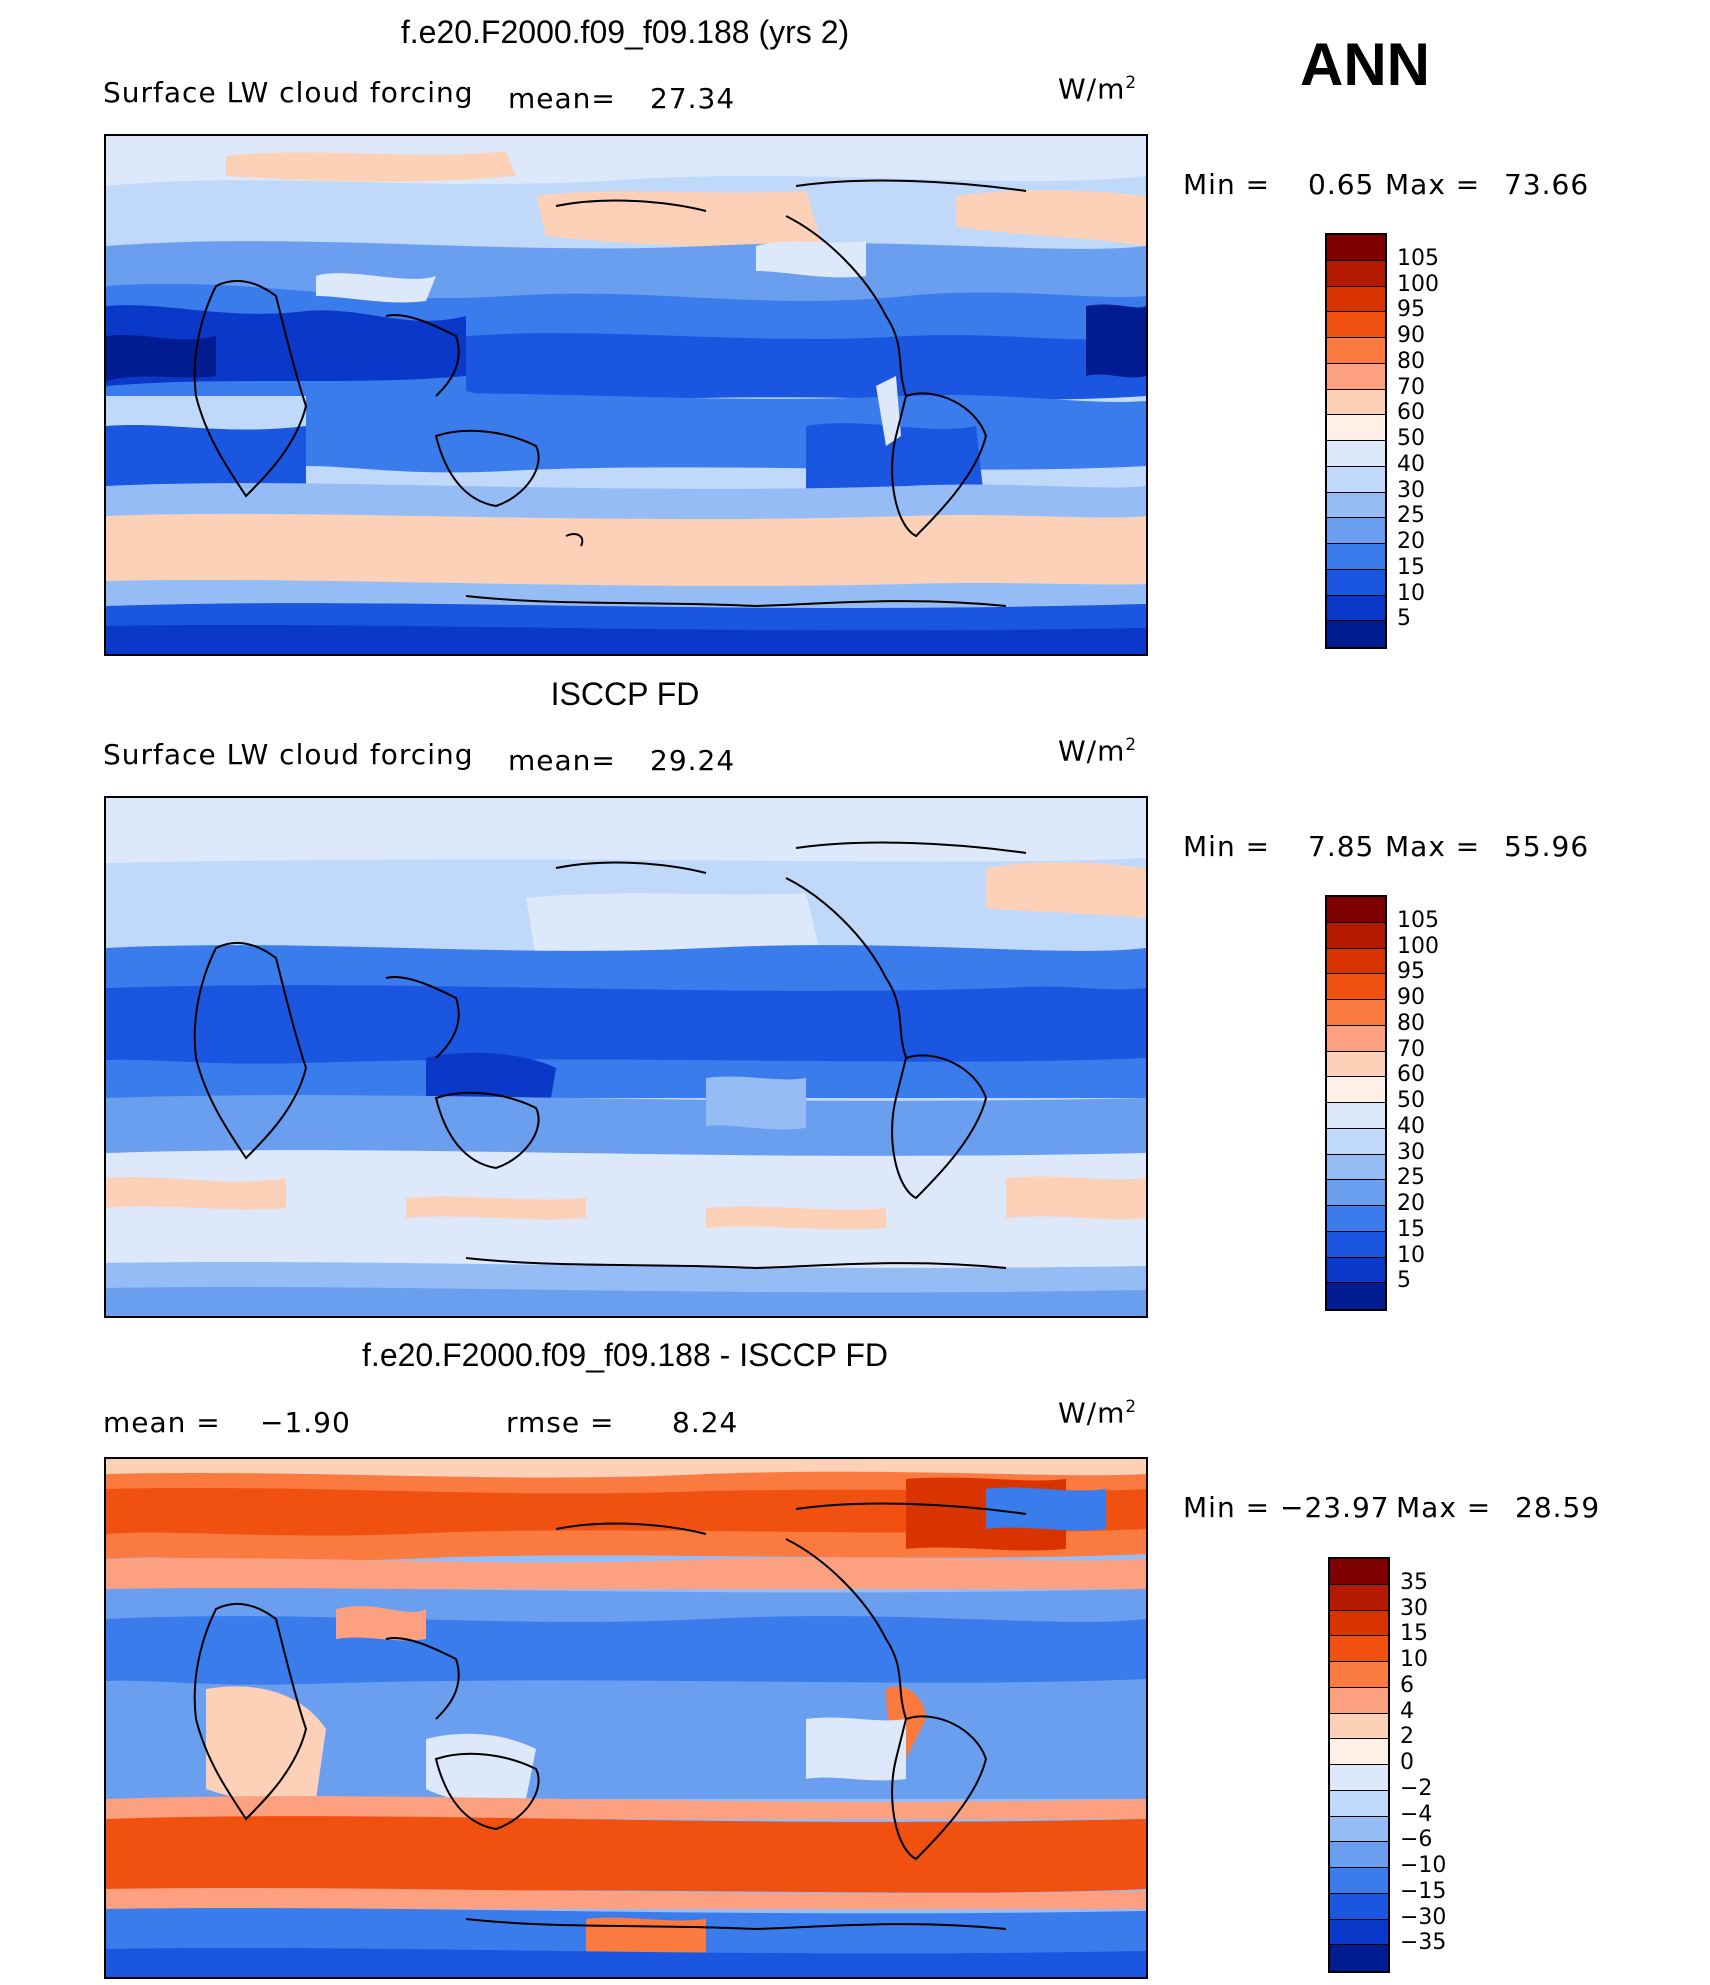 Image resolution: width=1710 pixels, height=1985 pixels. What do you see at coordinates (1444, 1507) in the screenshot?
I see `panel3-max-label: Max =` at bounding box center [1444, 1507].